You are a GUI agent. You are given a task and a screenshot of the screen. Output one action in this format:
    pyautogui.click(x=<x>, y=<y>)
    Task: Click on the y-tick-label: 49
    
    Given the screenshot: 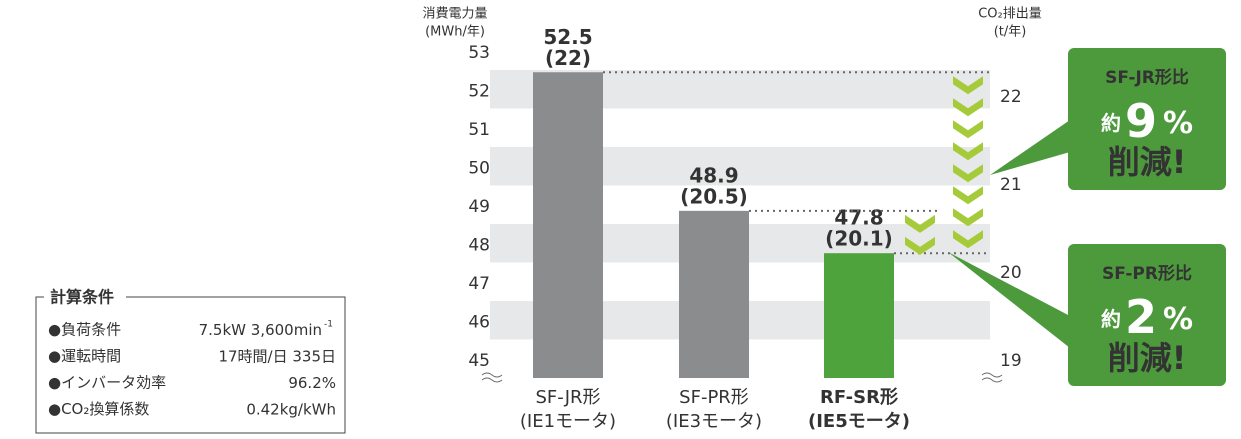 What is the action you would take?
    pyautogui.click(x=479, y=207)
    